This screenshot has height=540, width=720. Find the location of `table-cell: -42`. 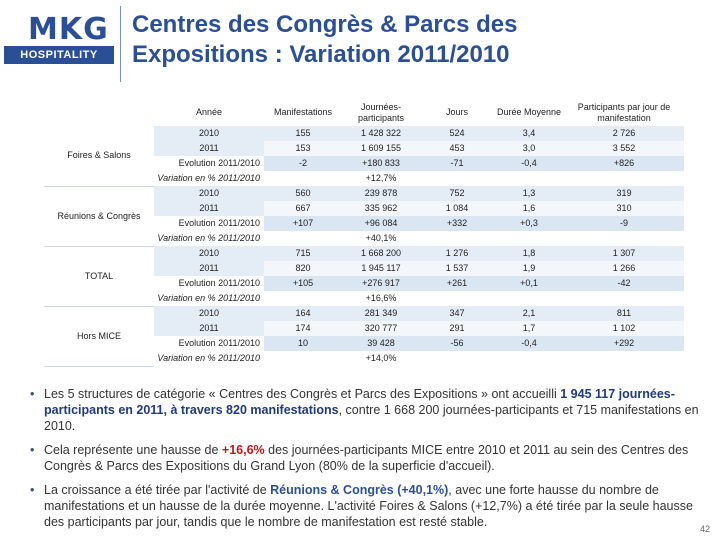

table-cell: -42 is located at coordinates (624, 283).